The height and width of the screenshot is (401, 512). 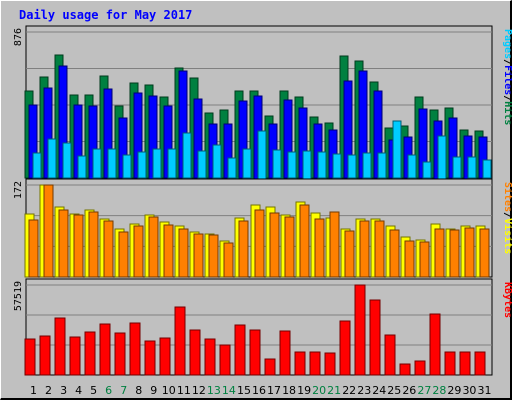 I want to click on x-tick-day-7: 7, so click(x=123, y=390).